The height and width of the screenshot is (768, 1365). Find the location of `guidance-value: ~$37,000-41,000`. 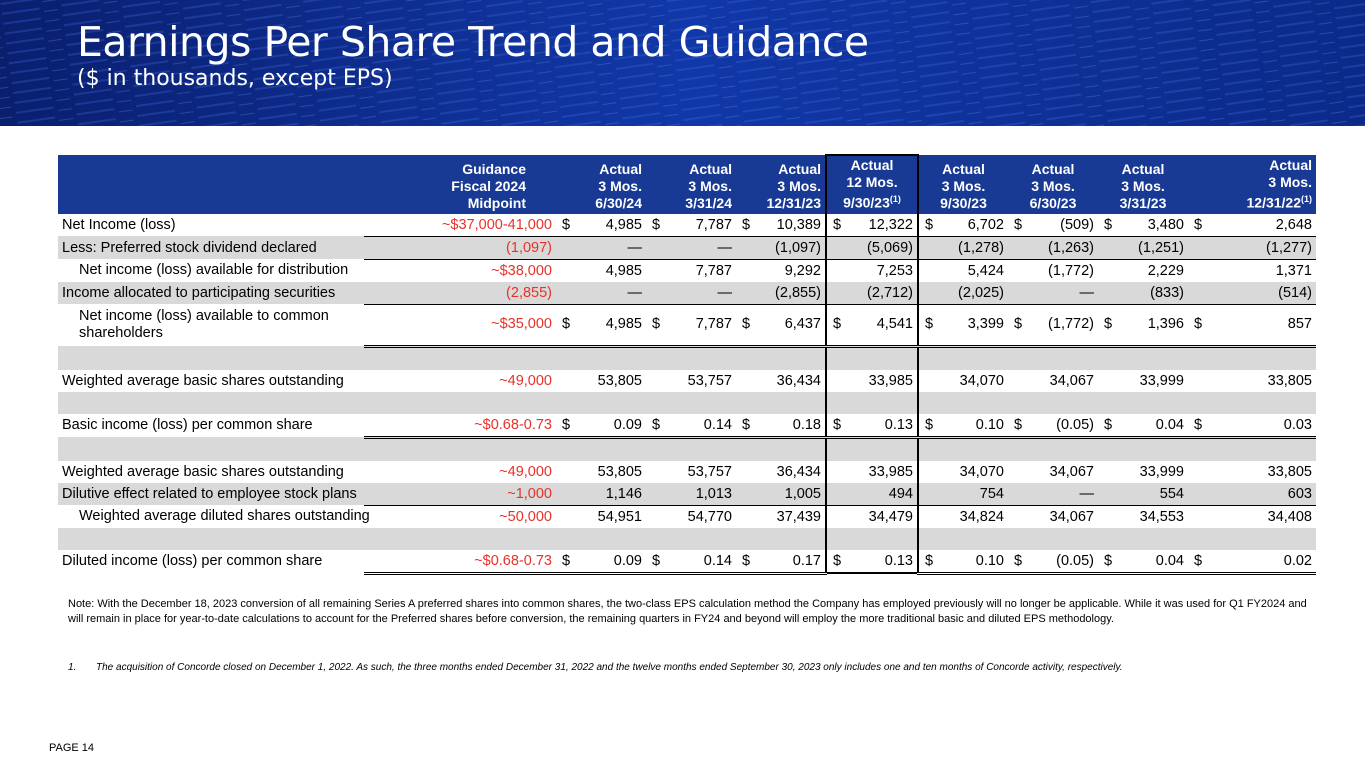

guidance-value: ~$37,000-41,000 is located at coordinates (460, 225).